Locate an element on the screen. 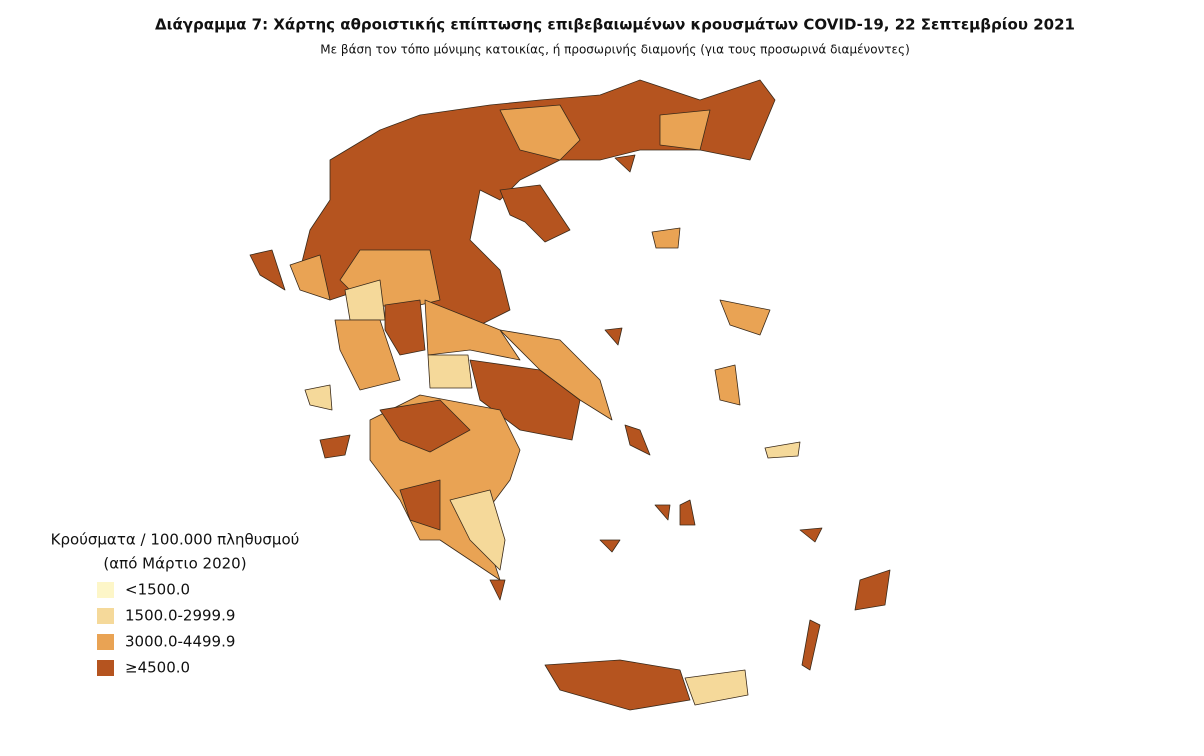 The height and width of the screenshot is (756, 1204). legend-label: <1500.0 is located at coordinates (157, 590).